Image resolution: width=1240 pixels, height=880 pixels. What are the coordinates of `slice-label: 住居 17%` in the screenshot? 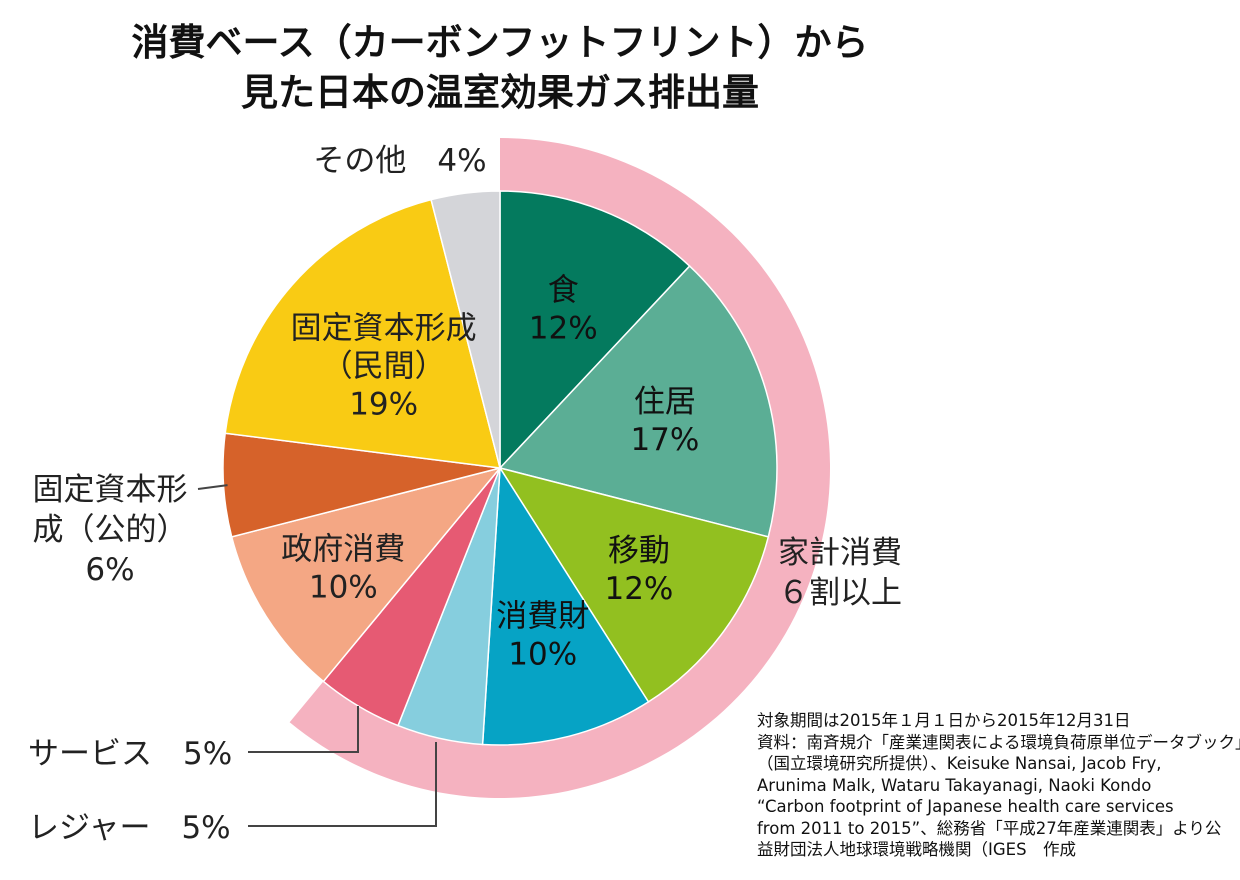 It's located at (664, 421).